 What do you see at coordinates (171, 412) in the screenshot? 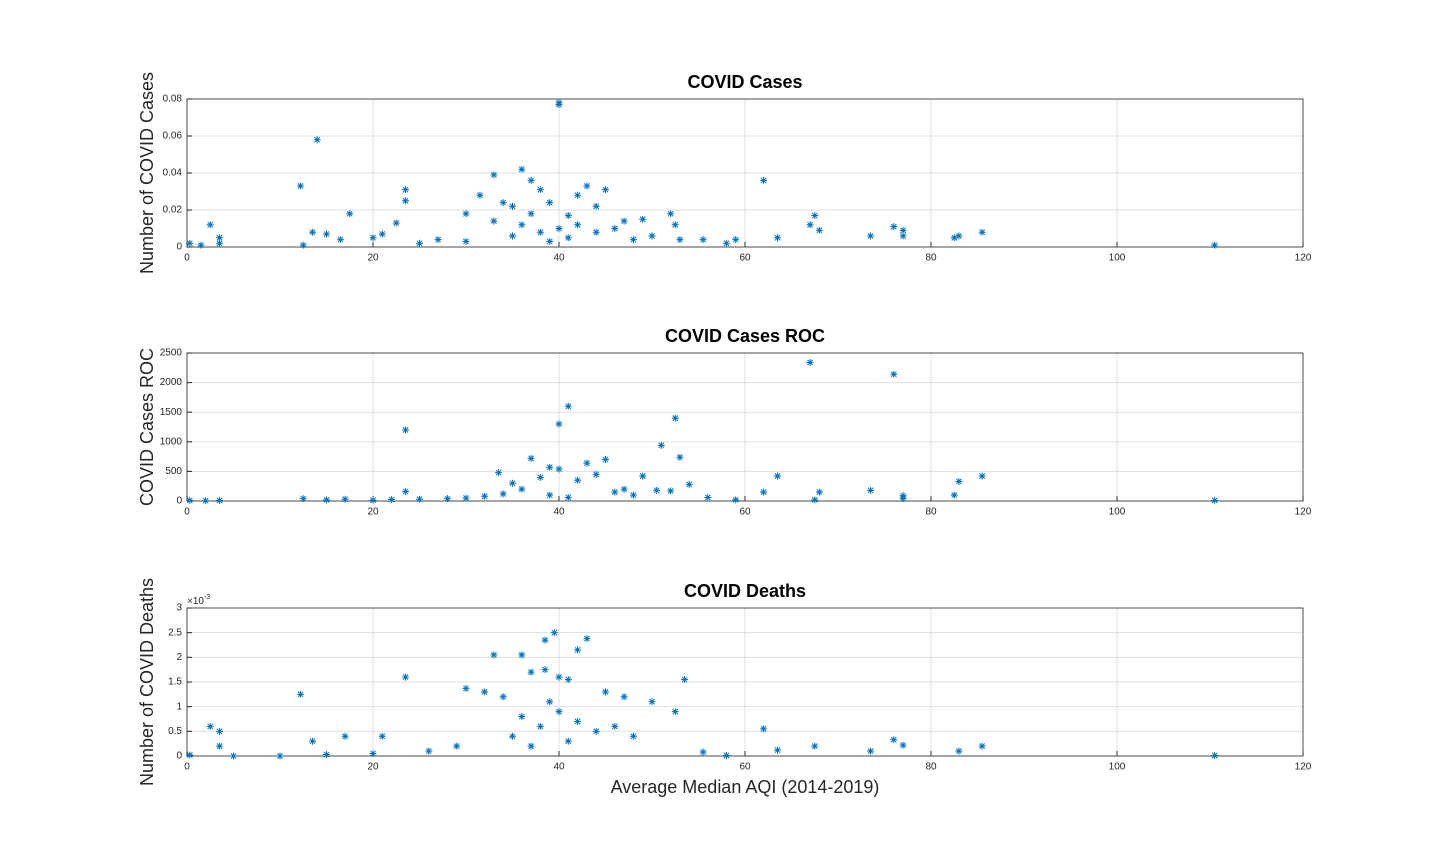
I see `y-tick-label: 1500` at bounding box center [171, 412].